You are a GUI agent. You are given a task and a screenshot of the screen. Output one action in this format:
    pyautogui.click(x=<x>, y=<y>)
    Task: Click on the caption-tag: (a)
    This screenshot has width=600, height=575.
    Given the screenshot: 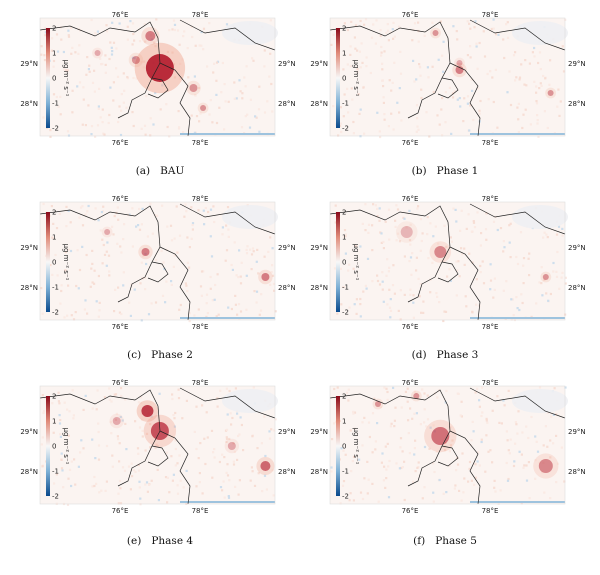 What is the action you would take?
    pyautogui.click(x=143, y=171)
    